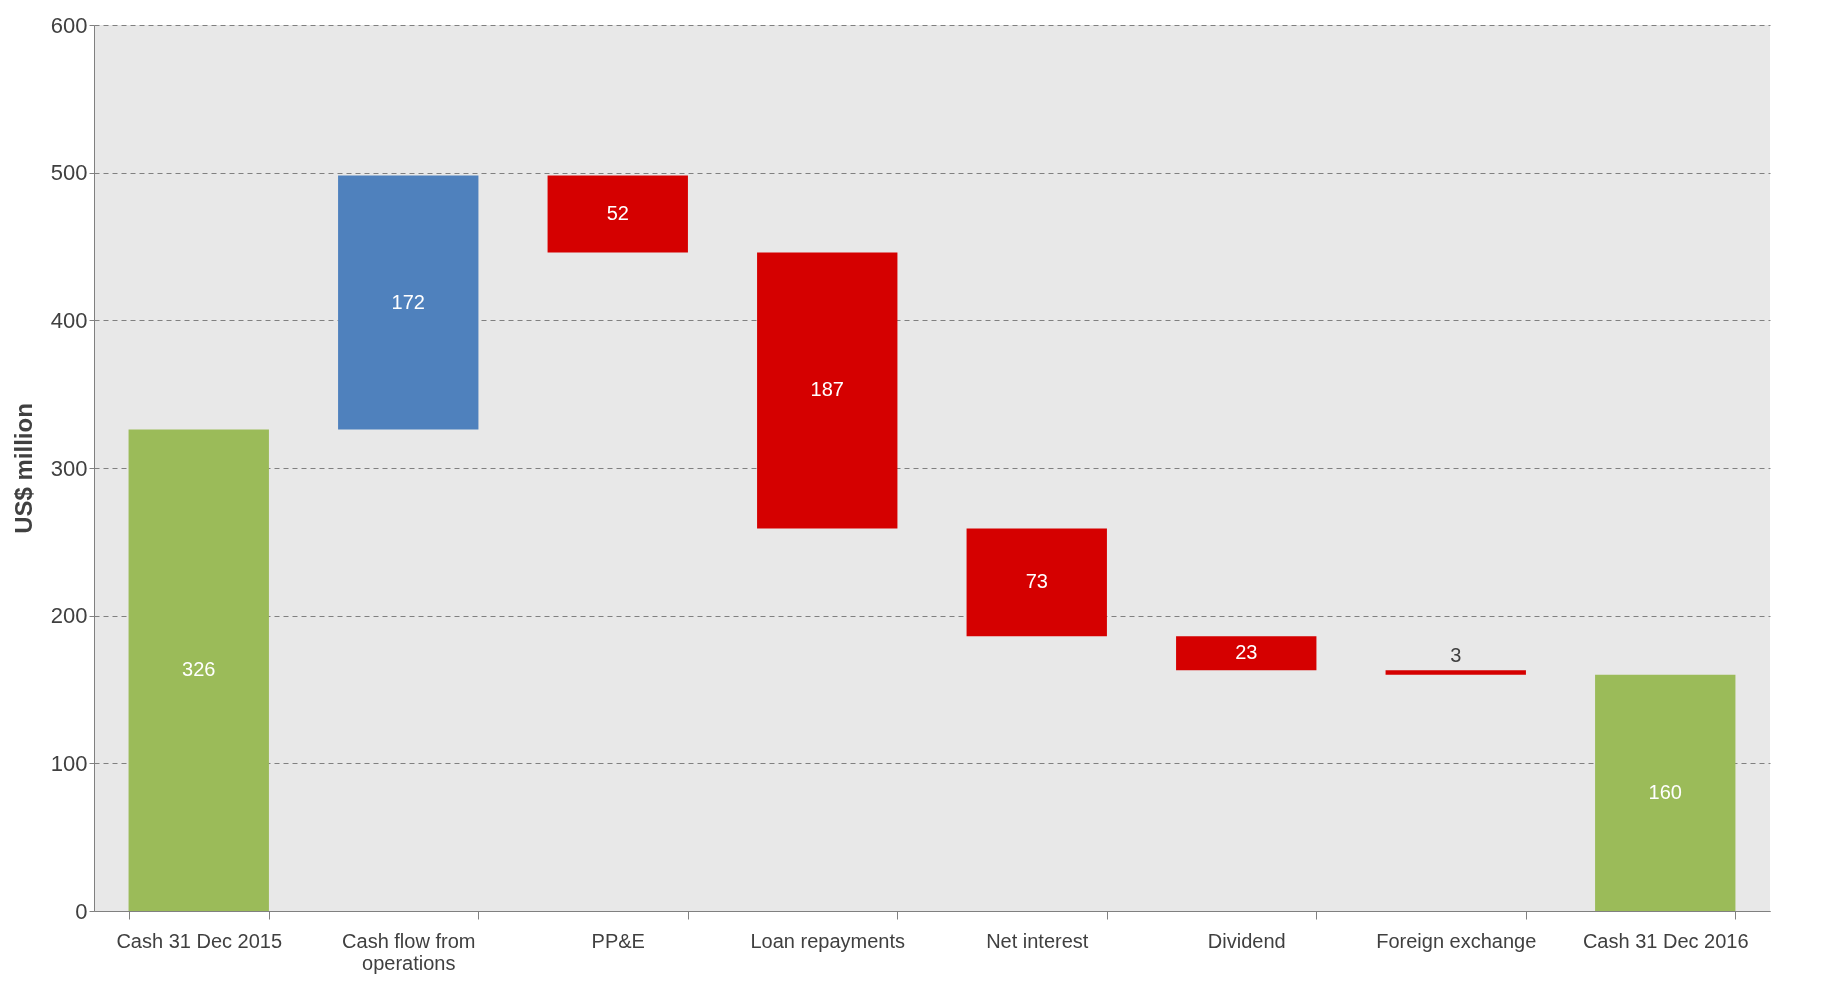 Image resolution: width=1828 pixels, height=989 pixels. Describe the element at coordinates (409, 951) in the screenshot. I see `x-tick-label: Cash flow from operations` at that location.